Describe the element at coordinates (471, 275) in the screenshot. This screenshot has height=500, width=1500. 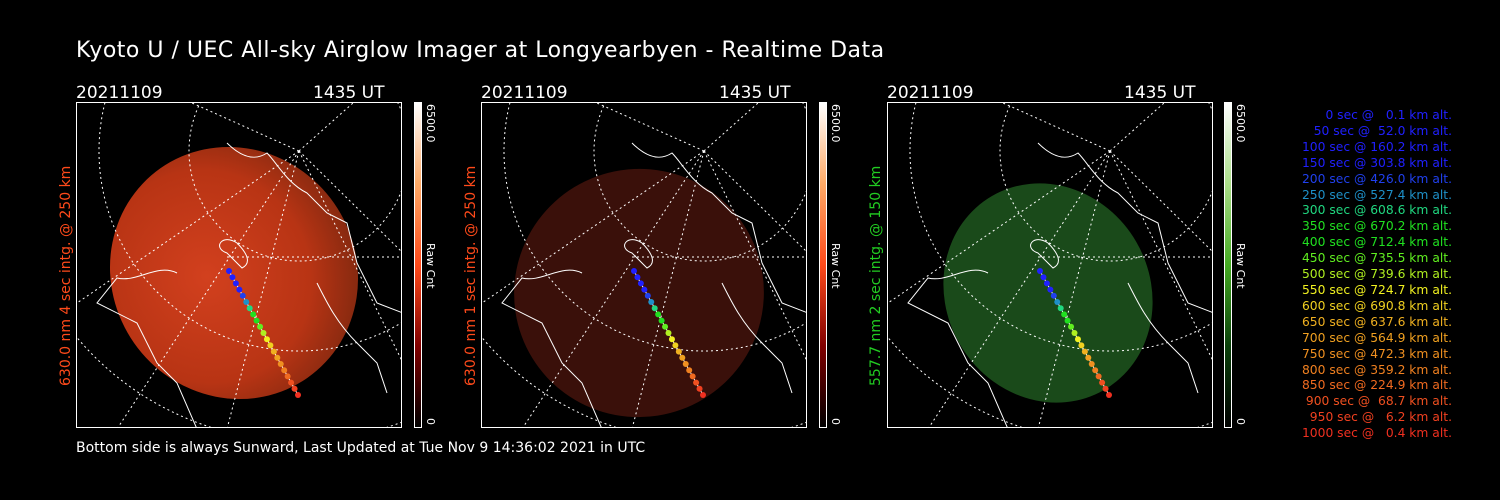
I see `panel-2-label: 630.0 nm 1 sec intg. @ 250 km` at that location.